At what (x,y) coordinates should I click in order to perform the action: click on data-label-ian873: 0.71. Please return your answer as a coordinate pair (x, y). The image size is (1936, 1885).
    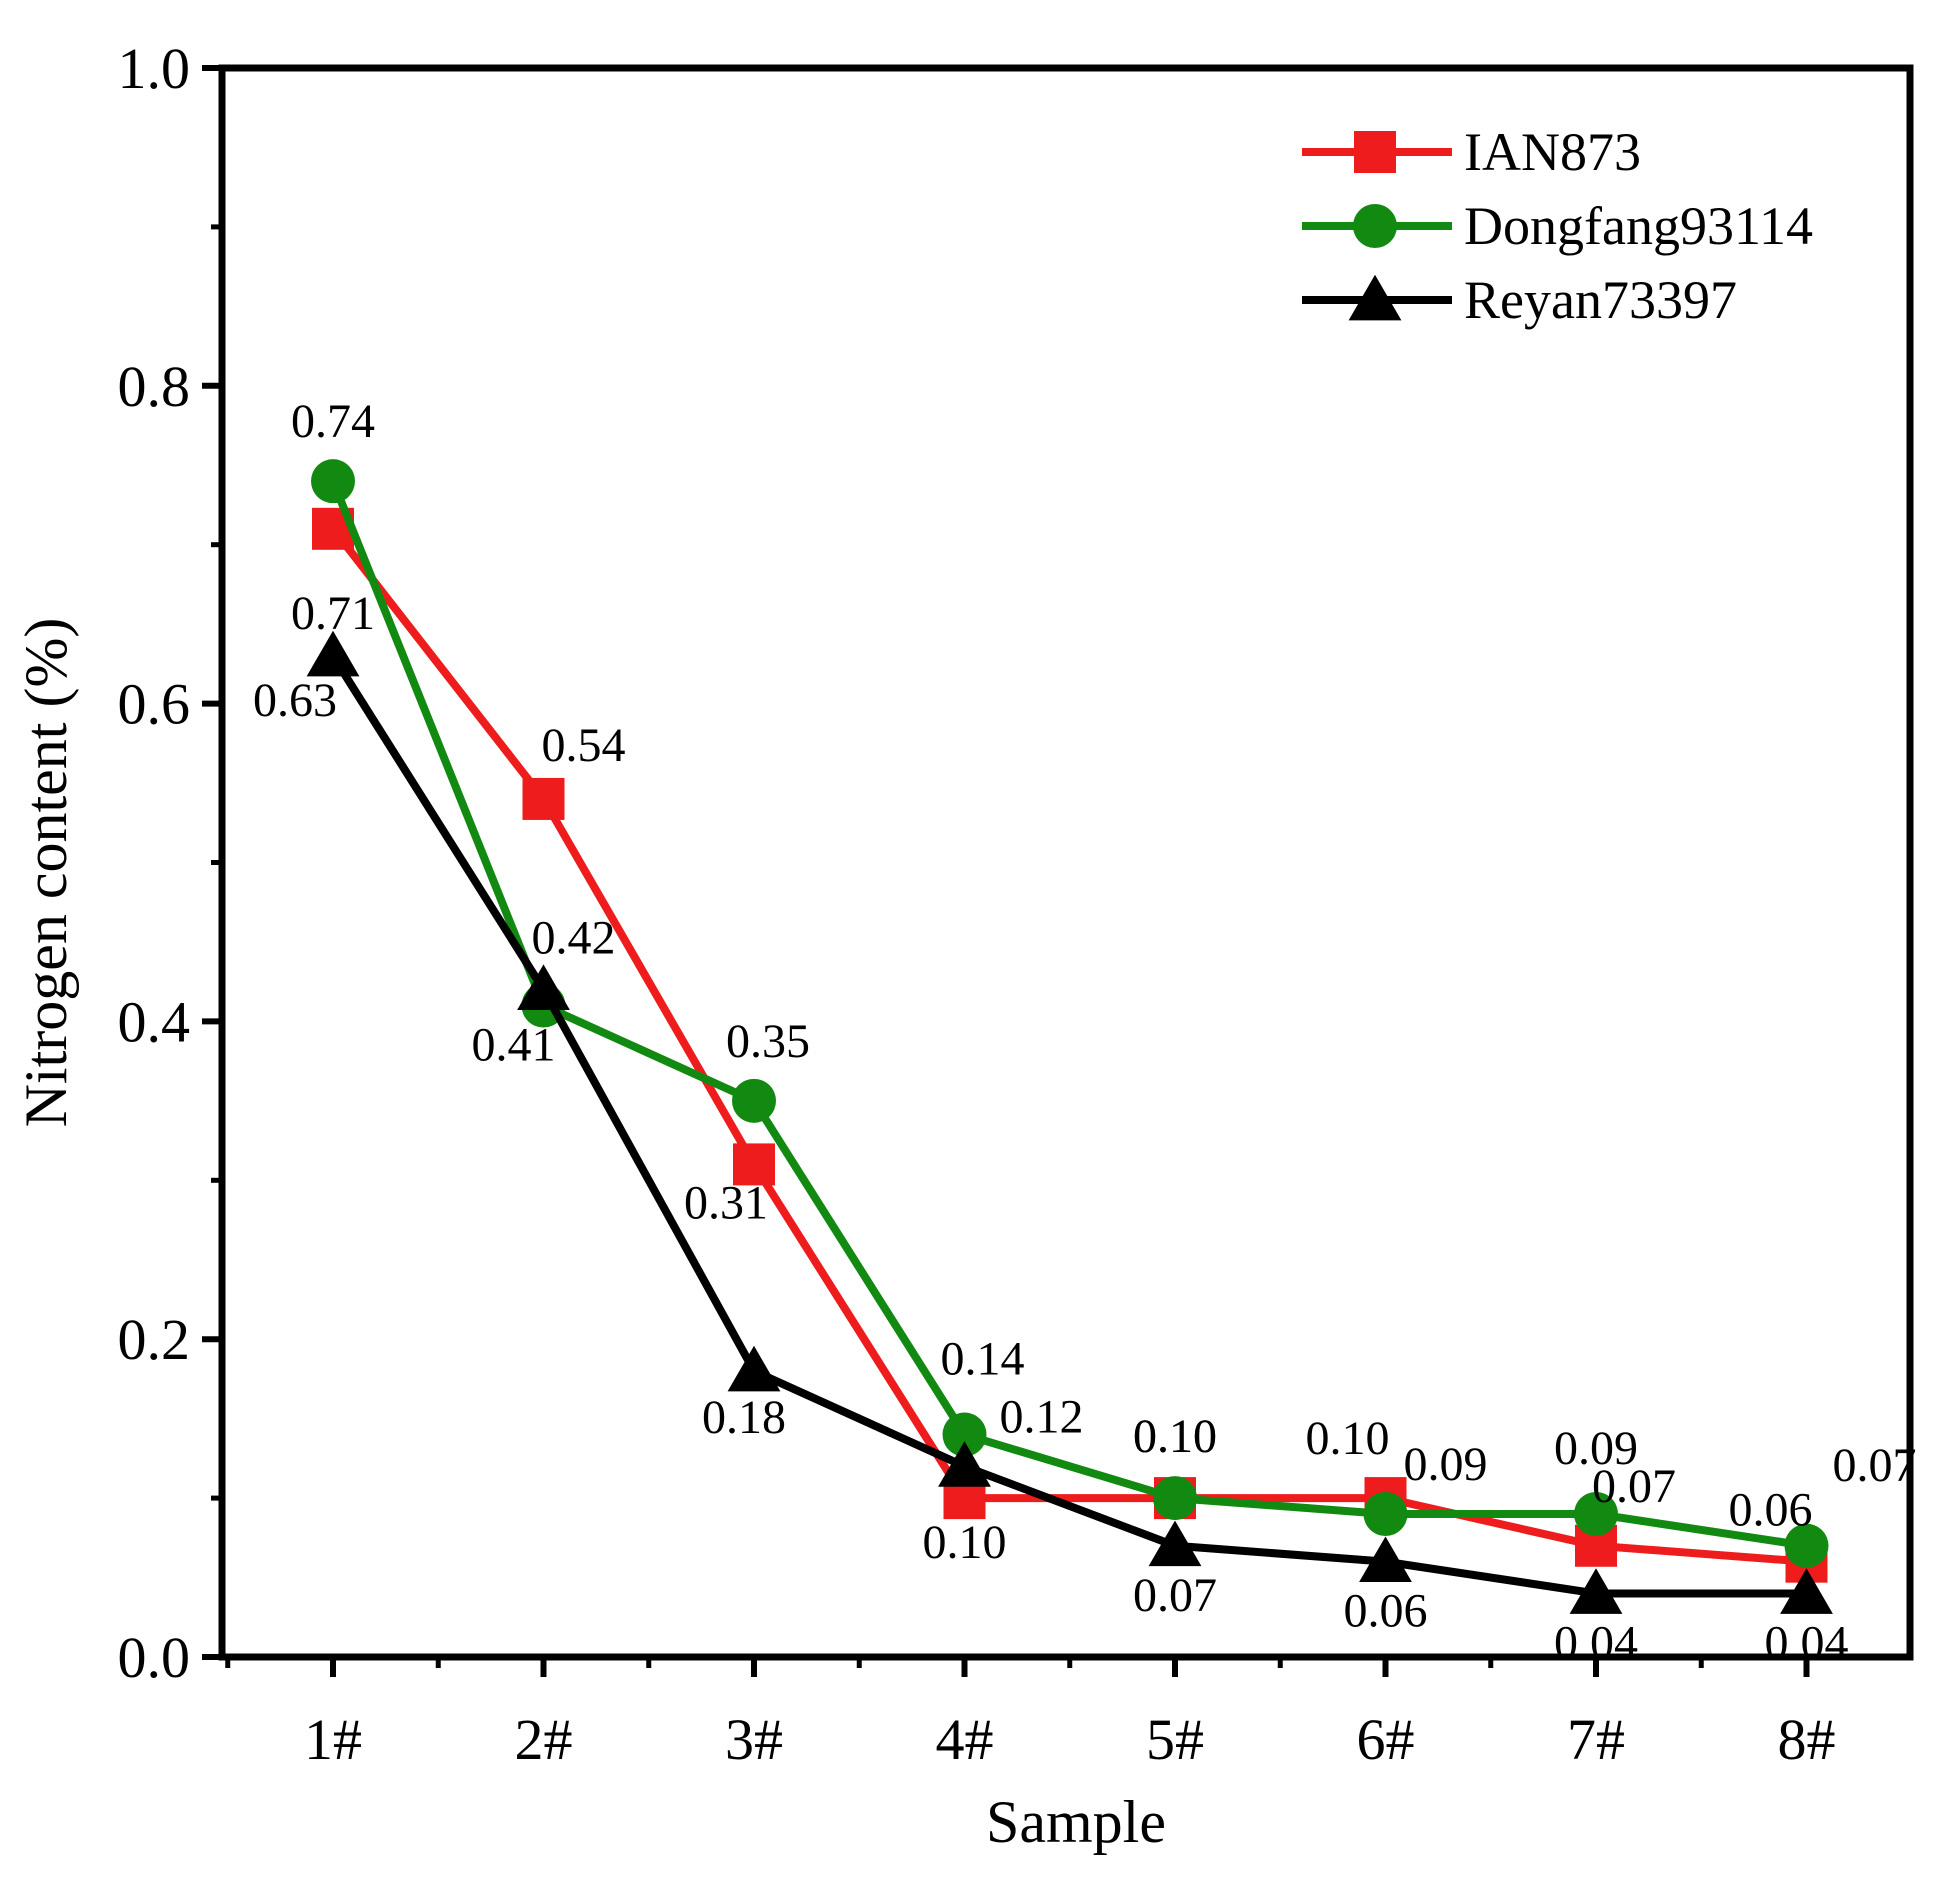
    Looking at the image, I should click on (333, 613).